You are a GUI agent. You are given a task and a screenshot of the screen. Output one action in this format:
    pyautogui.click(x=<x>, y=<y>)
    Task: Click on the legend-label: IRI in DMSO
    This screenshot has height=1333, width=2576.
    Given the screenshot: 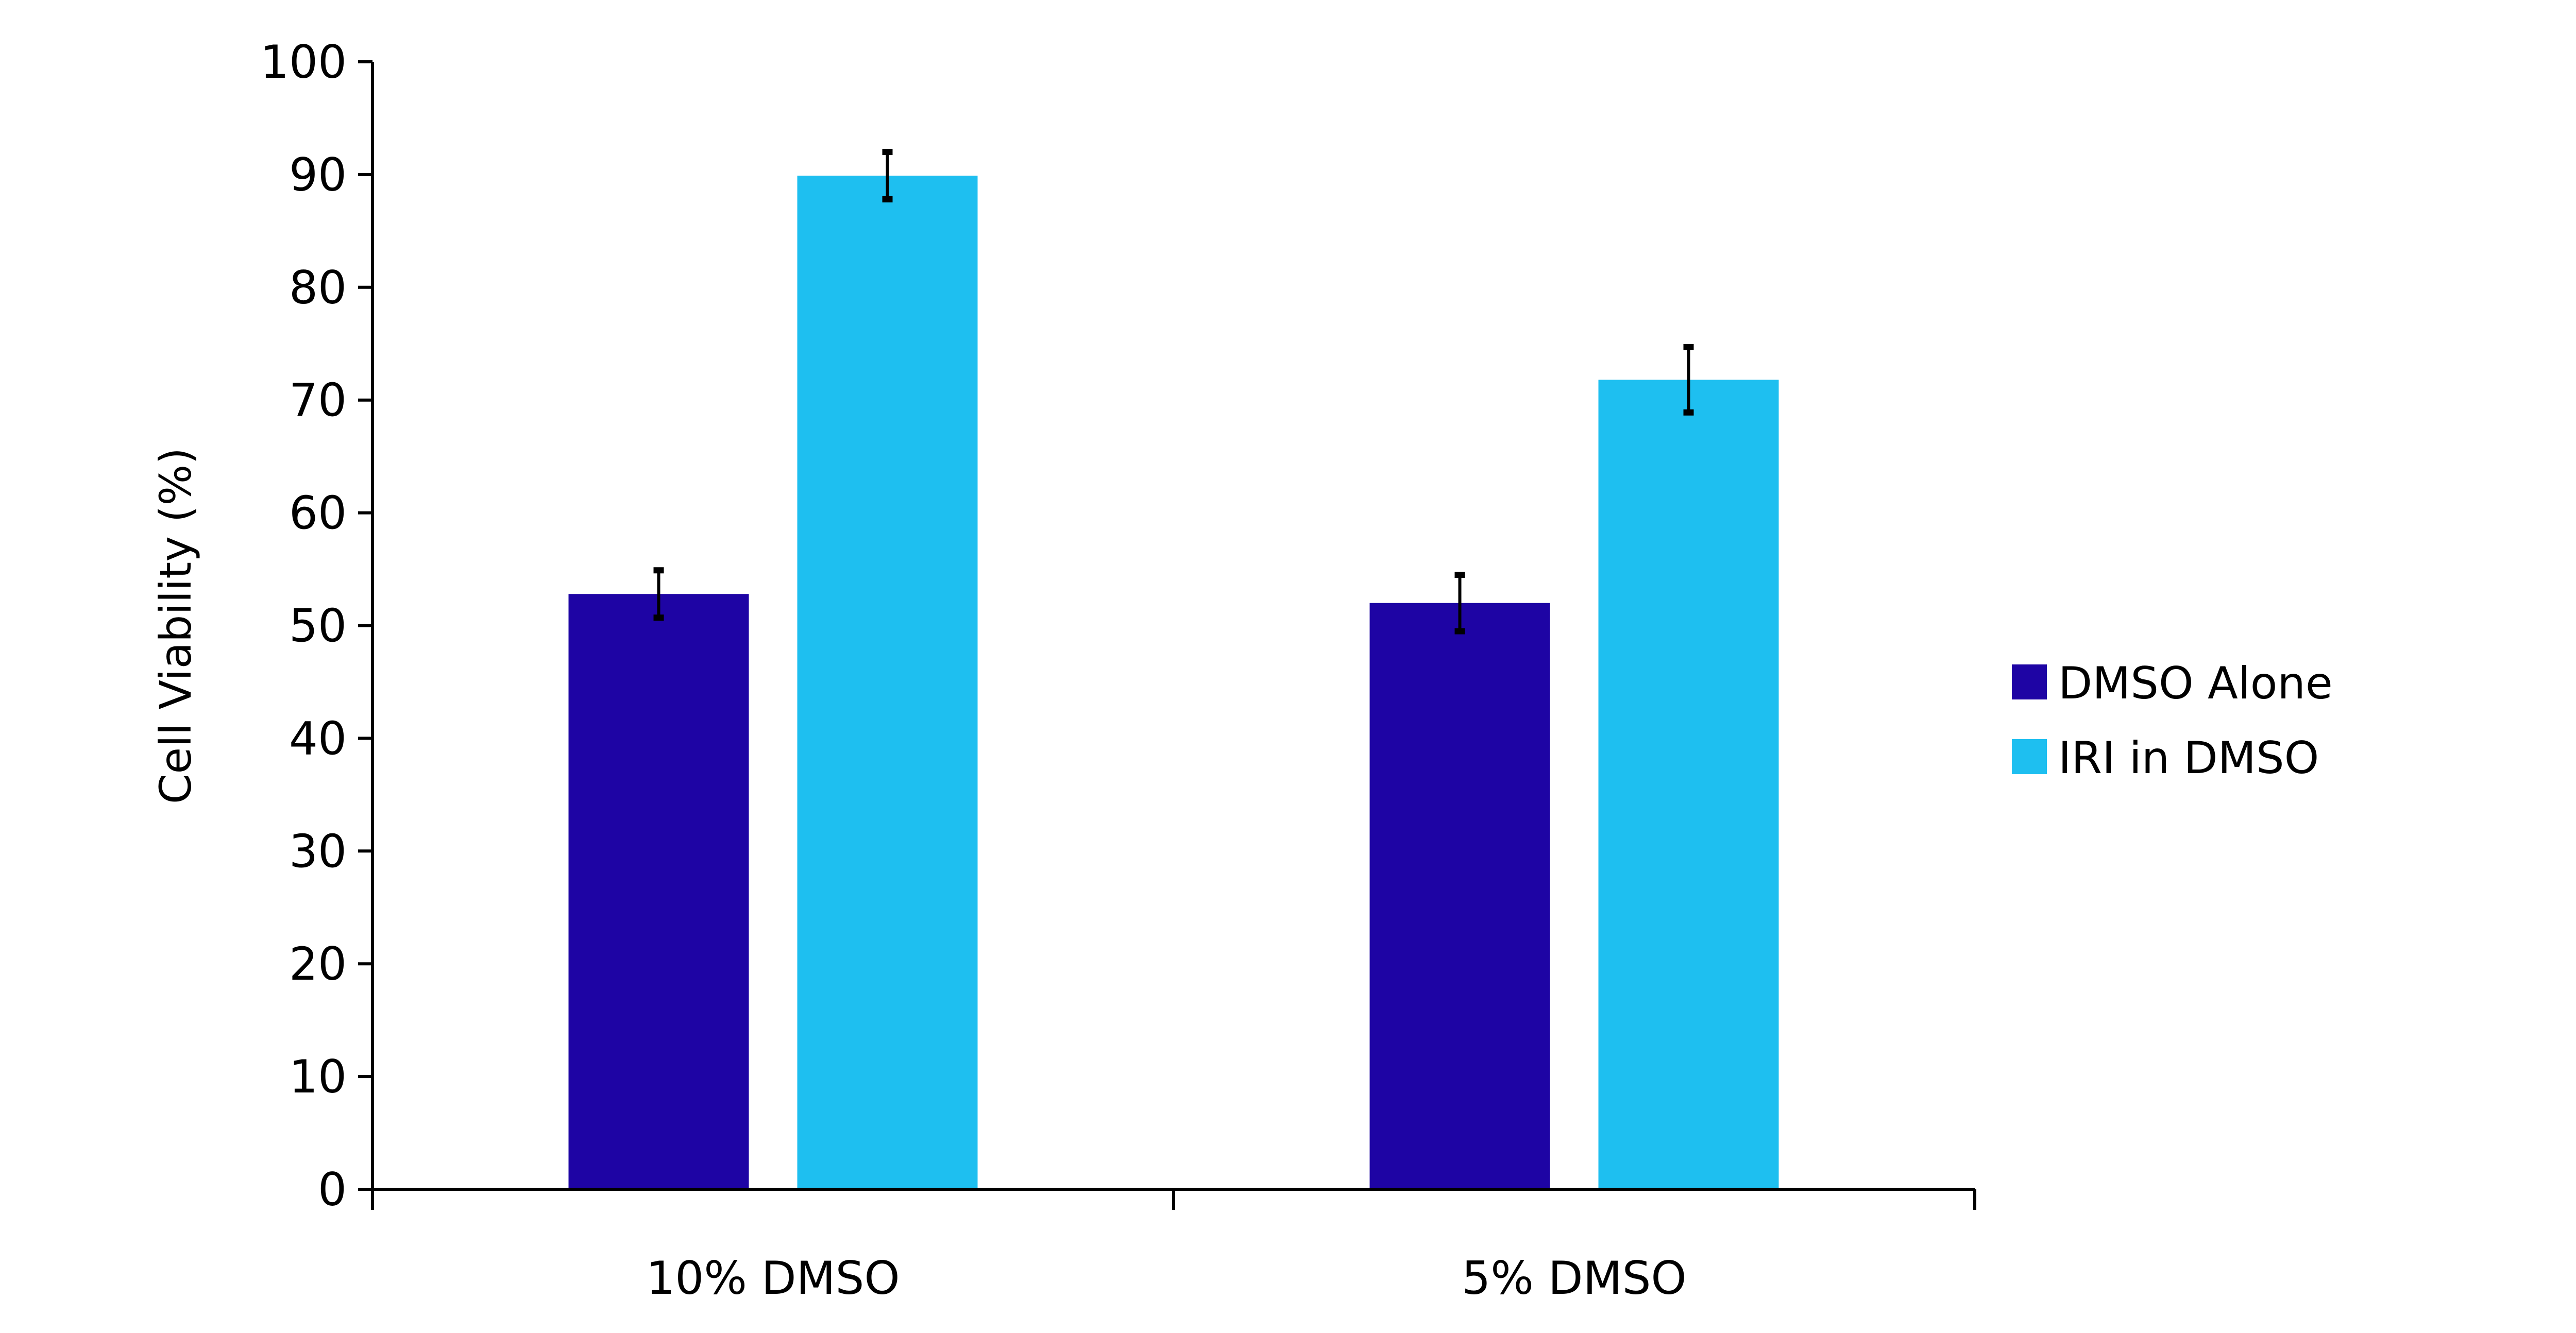 What is the action you would take?
    pyautogui.click(x=2188, y=758)
    